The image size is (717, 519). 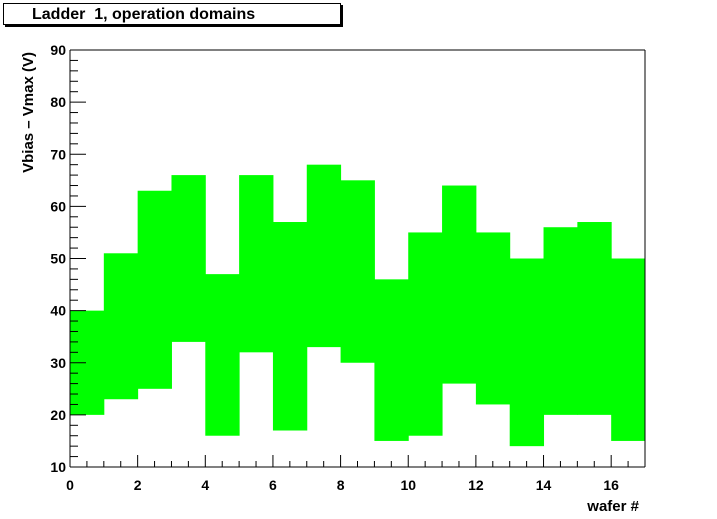 I want to click on y-tick-label: 60, so click(x=58, y=206).